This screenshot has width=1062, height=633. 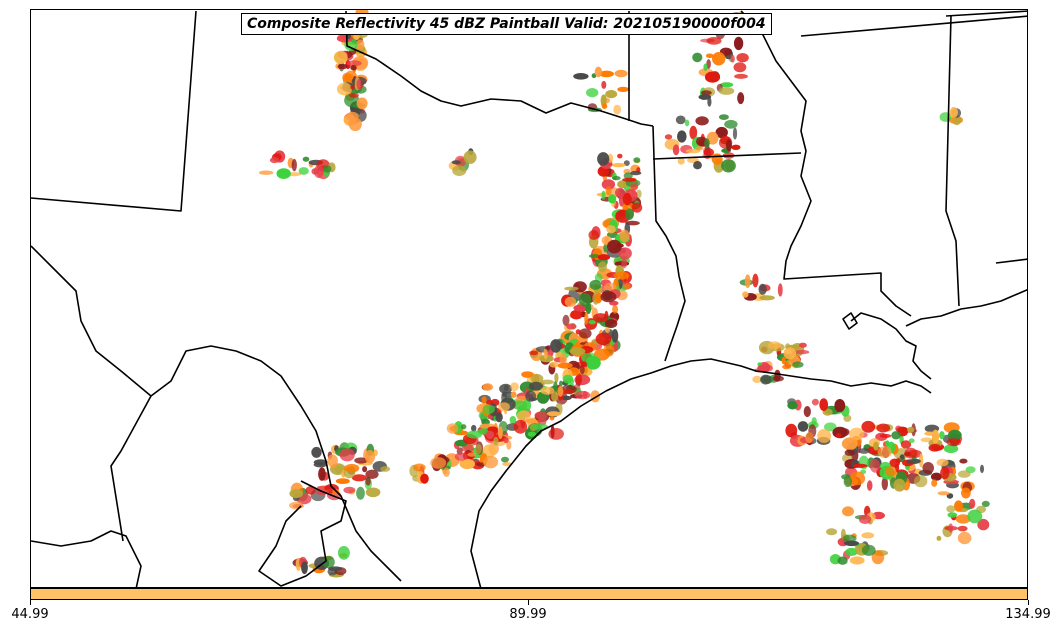 I want to click on louisiana-delta, so click(x=916, y=342).